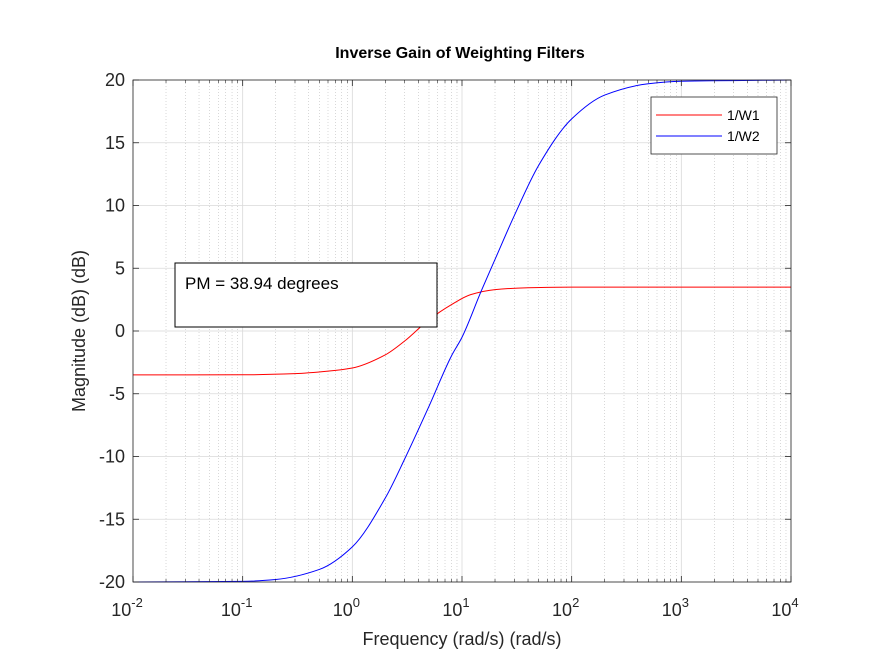 Image resolution: width=875 pixels, height=656 pixels. What do you see at coordinates (112, 331) in the screenshot?
I see `y-tick-labels: -20 -15 -10 -5 0 5 10 15 20` at bounding box center [112, 331].